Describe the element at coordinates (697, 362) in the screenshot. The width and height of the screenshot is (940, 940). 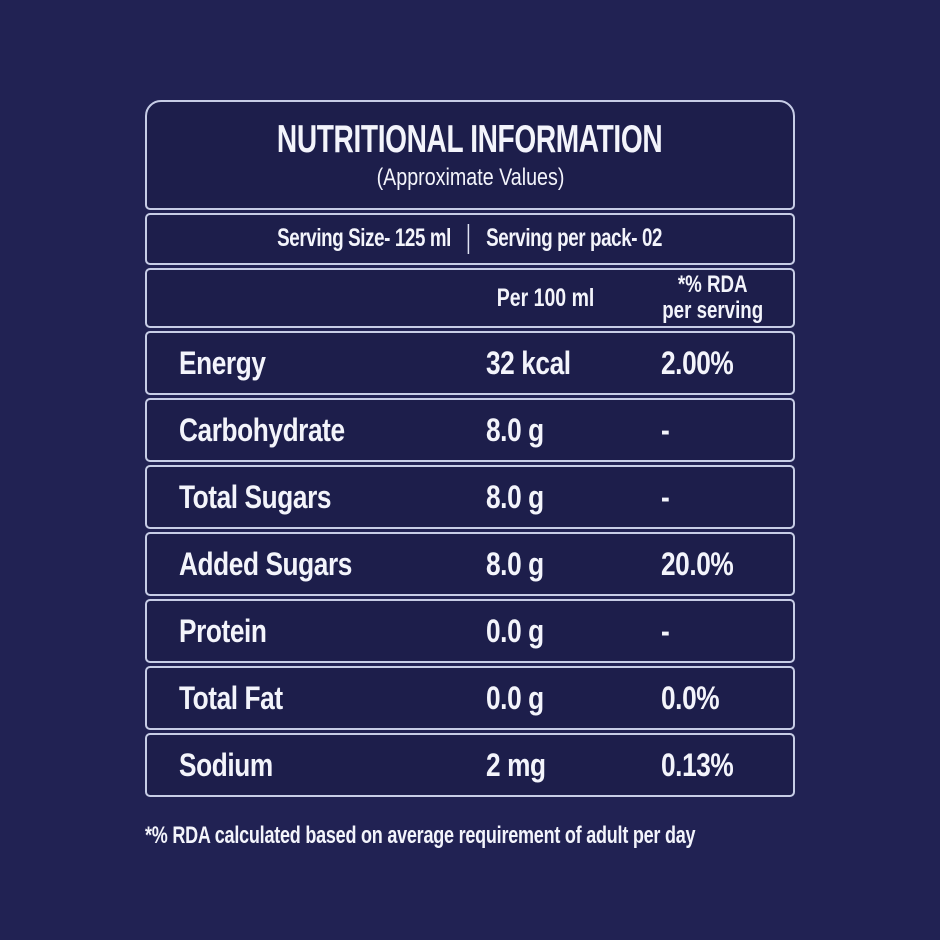
I see `rda-value: 2.00%` at that location.